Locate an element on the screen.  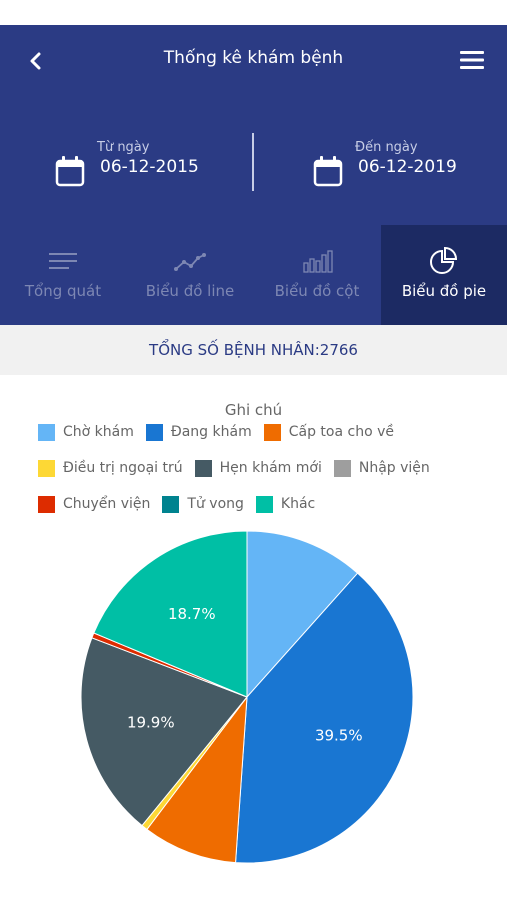
pie-slice-value-label: 39.5% is located at coordinates (339, 736).